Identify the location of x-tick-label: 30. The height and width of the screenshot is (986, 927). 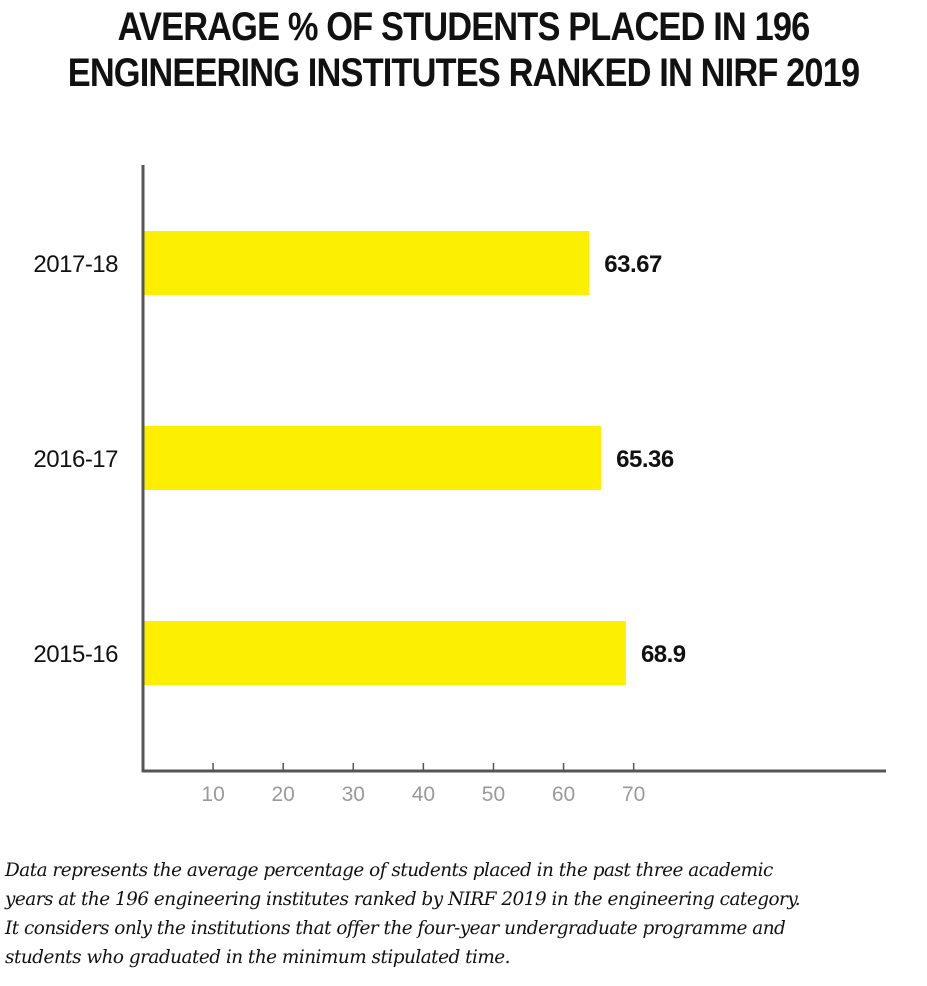
(353, 794).